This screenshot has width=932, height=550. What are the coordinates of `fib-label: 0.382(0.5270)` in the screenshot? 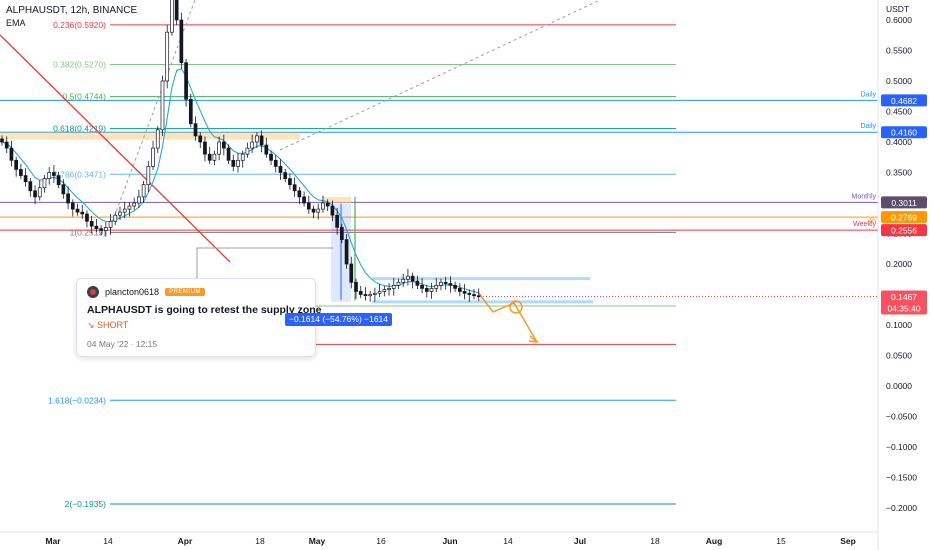 It's located at (79, 65).